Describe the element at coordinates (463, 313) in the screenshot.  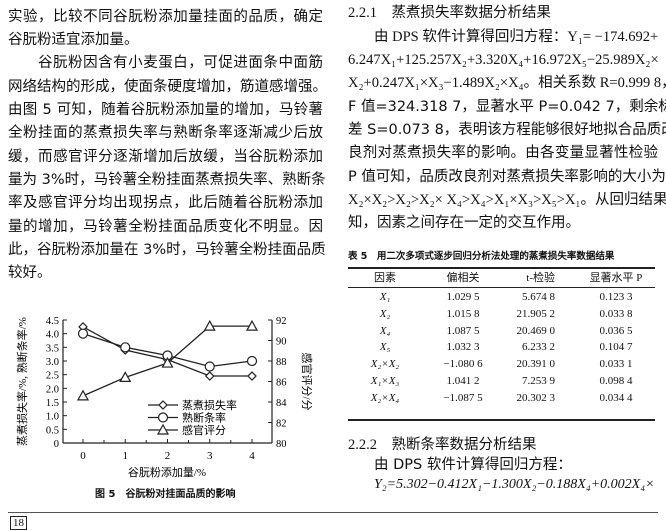
I see `table-cell: 1.015 8` at that location.